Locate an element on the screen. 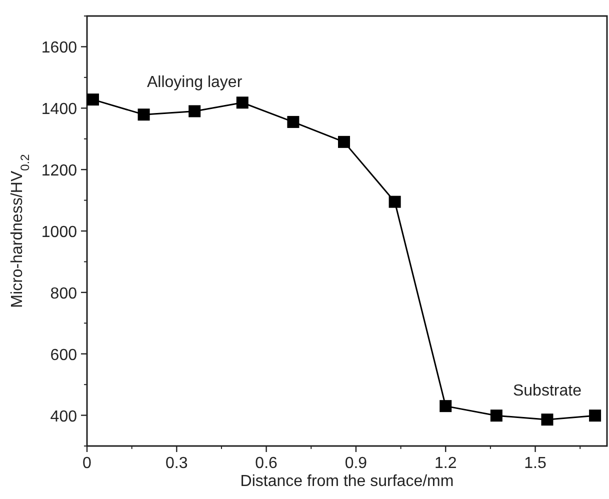 Image resolution: width=609 pixels, height=499 pixels. y-tick-label: 1400 is located at coordinates (59, 109).